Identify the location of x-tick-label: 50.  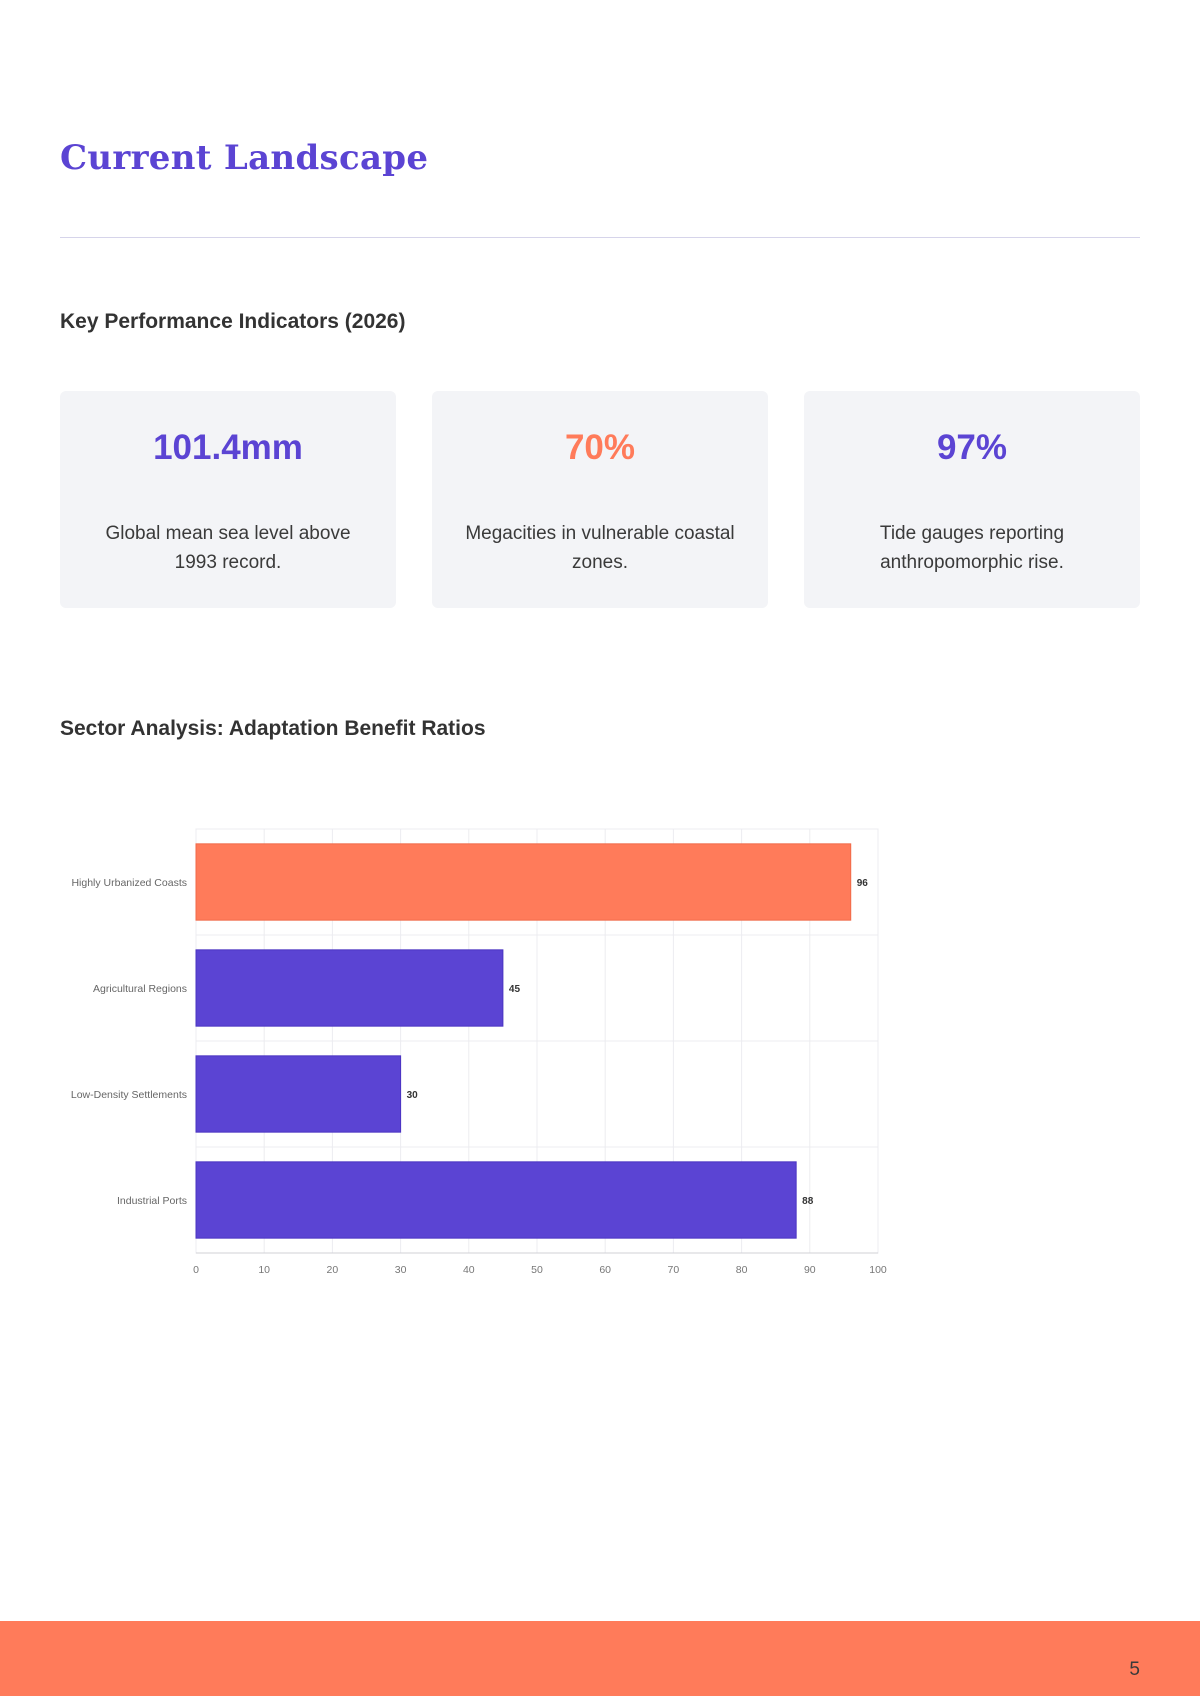
(537, 1270).